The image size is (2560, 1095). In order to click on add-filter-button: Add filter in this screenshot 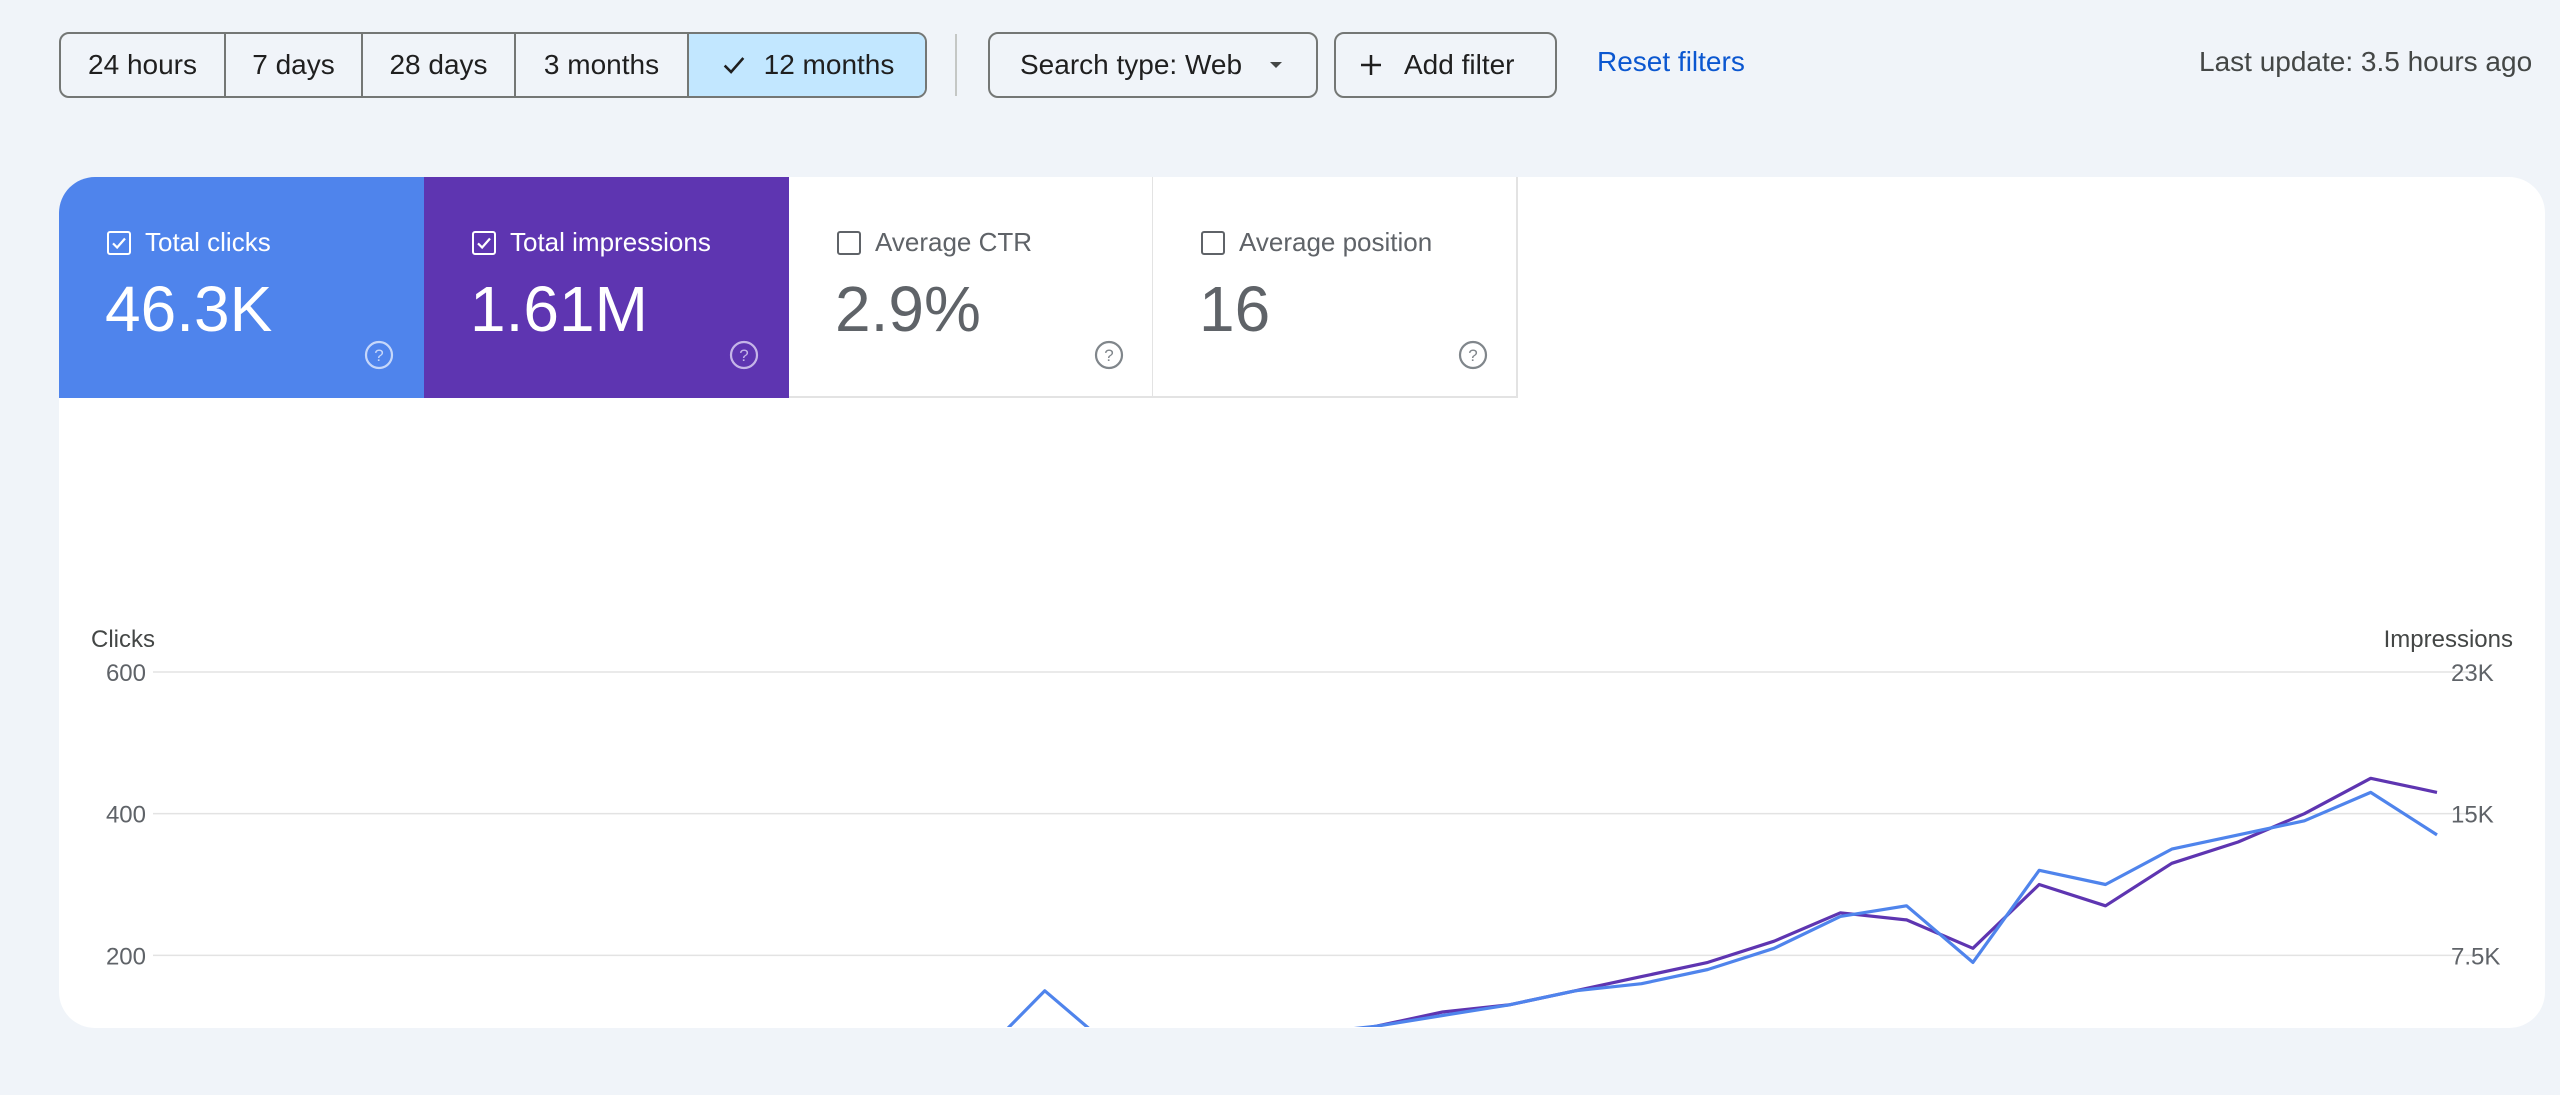, I will do `click(1445, 65)`.